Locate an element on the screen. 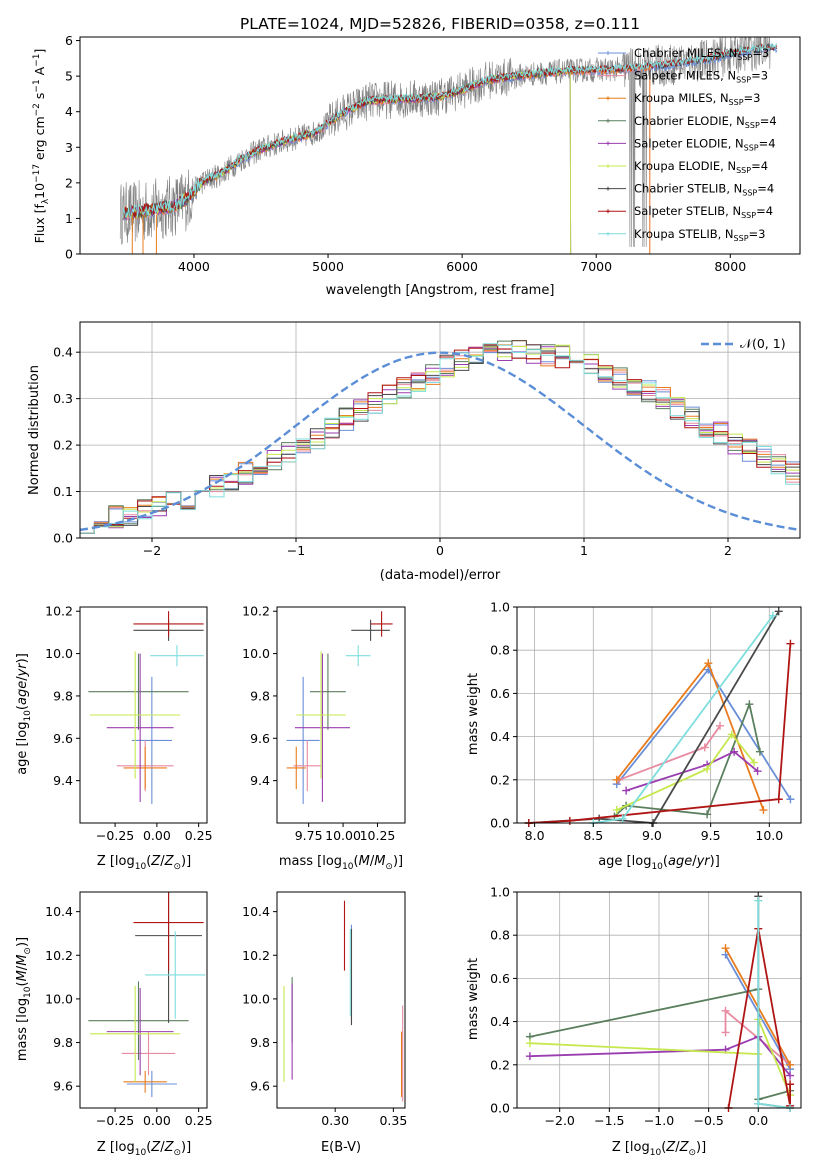 The image size is (819, 1170). x-tick-label: −0.5 is located at coordinates (708, 1120).